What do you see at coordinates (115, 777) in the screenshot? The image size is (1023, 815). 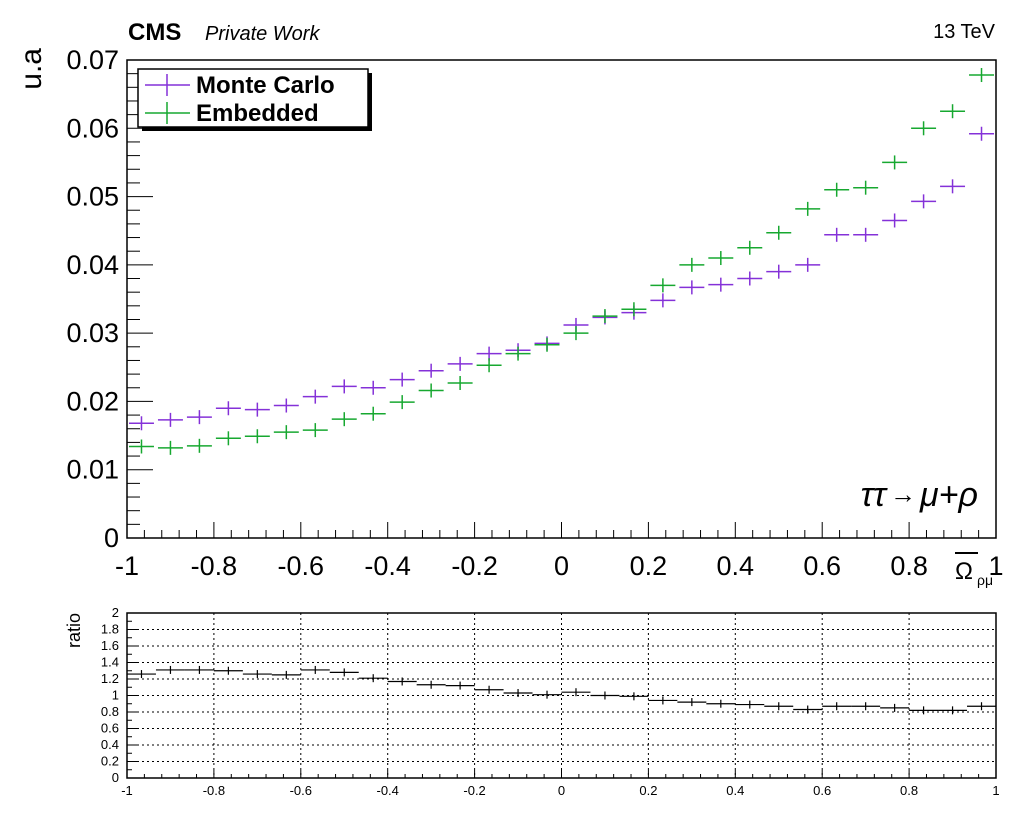 I see `ratio-y-tick-label: 0` at bounding box center [115, 777].